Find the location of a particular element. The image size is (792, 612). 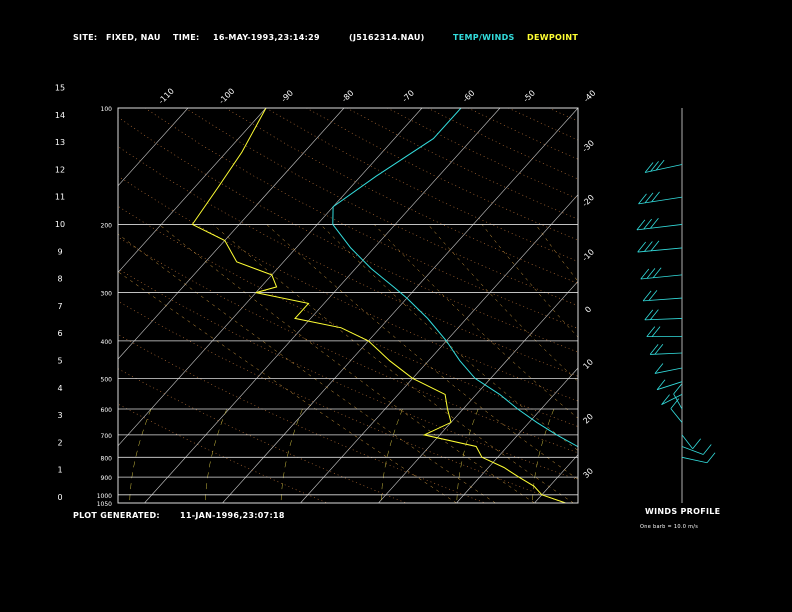

height-tick-label: 8 is located at coordinates (59, 279).